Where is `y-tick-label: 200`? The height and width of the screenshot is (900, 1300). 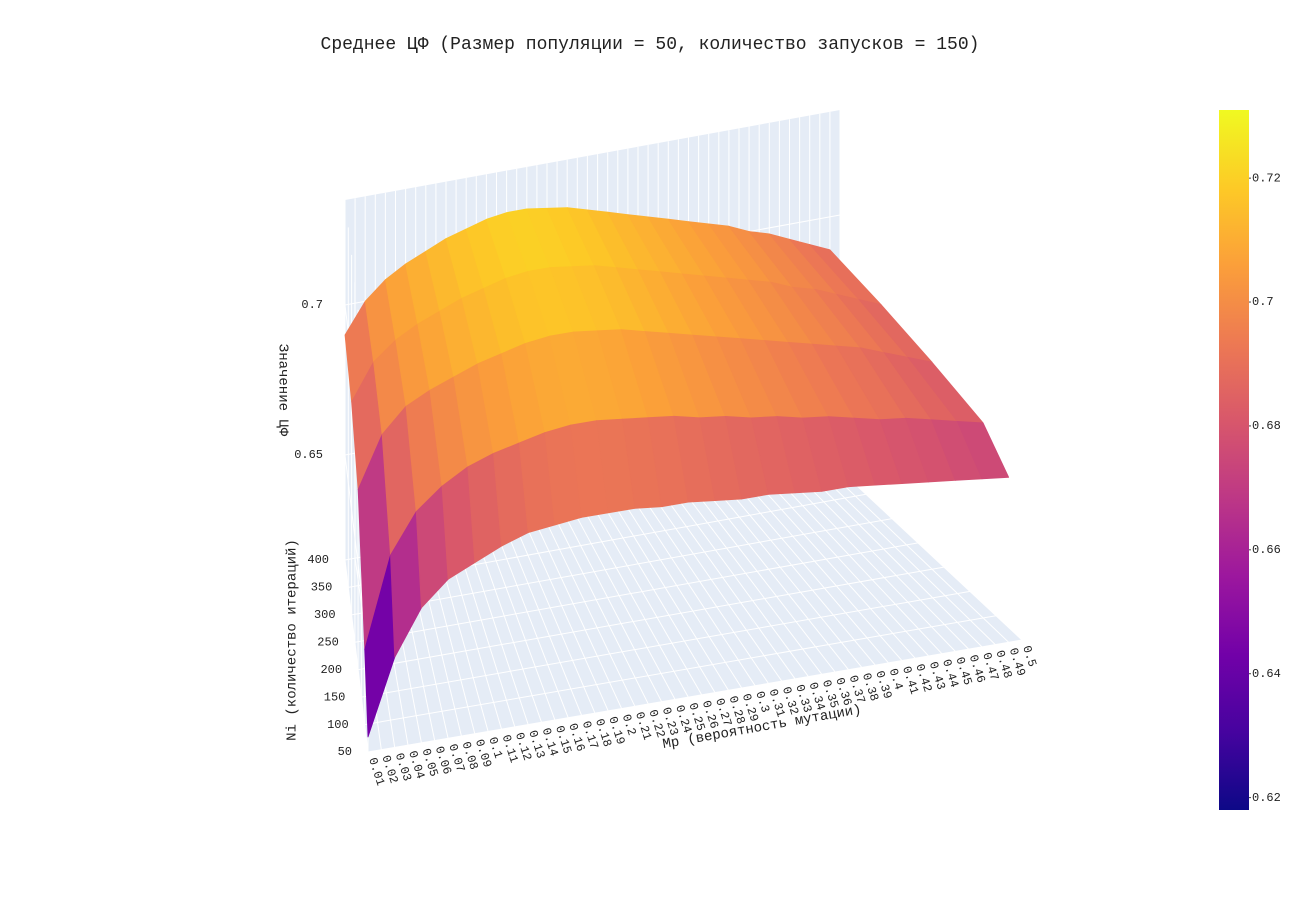 y-tick-label: 200 is located at coordinates (331, 670).